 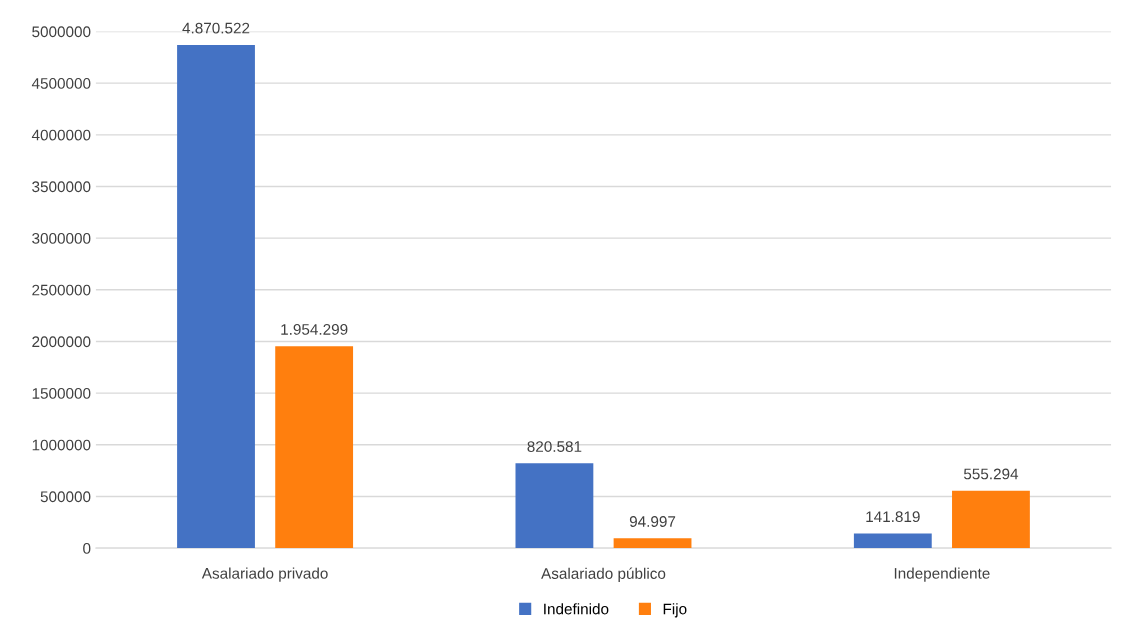 I want to click on data-label: 94.997, so click(x=652, y=521).